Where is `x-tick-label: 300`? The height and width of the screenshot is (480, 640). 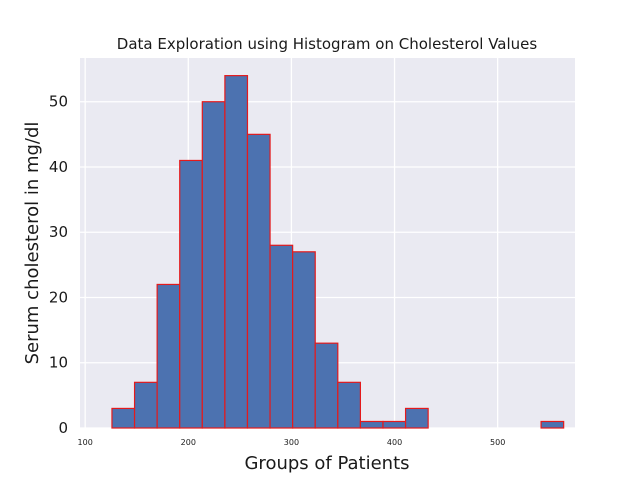
x-tick-label: 300 is located at coordinates (291, 442).